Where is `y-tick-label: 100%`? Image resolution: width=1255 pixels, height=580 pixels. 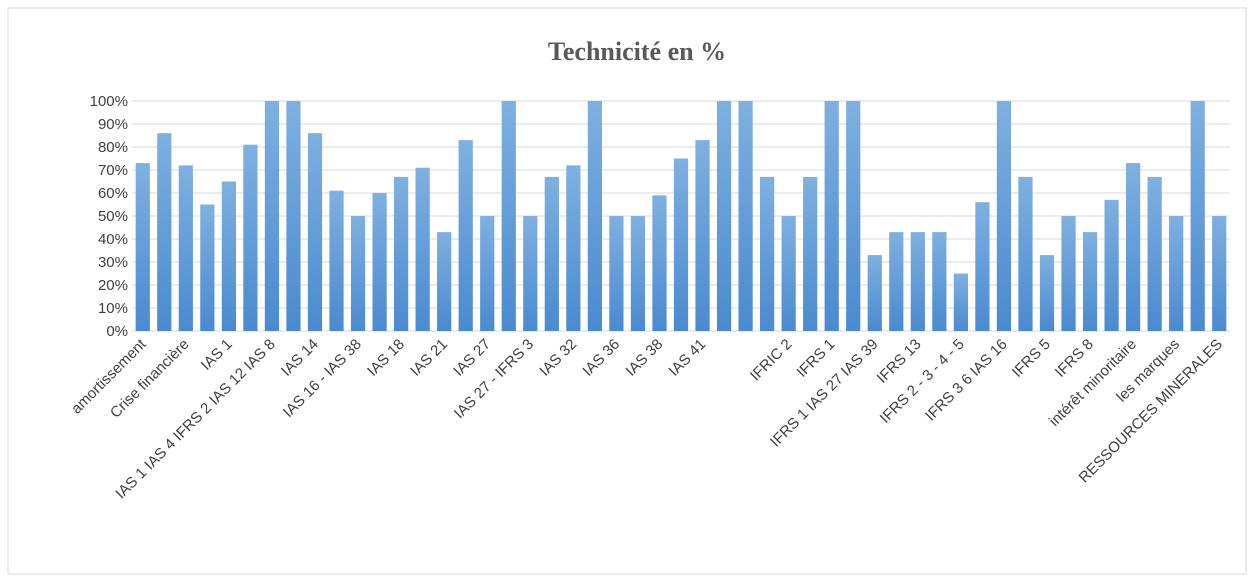
y-tick-label: 100% is located at coordinates (109, 101).